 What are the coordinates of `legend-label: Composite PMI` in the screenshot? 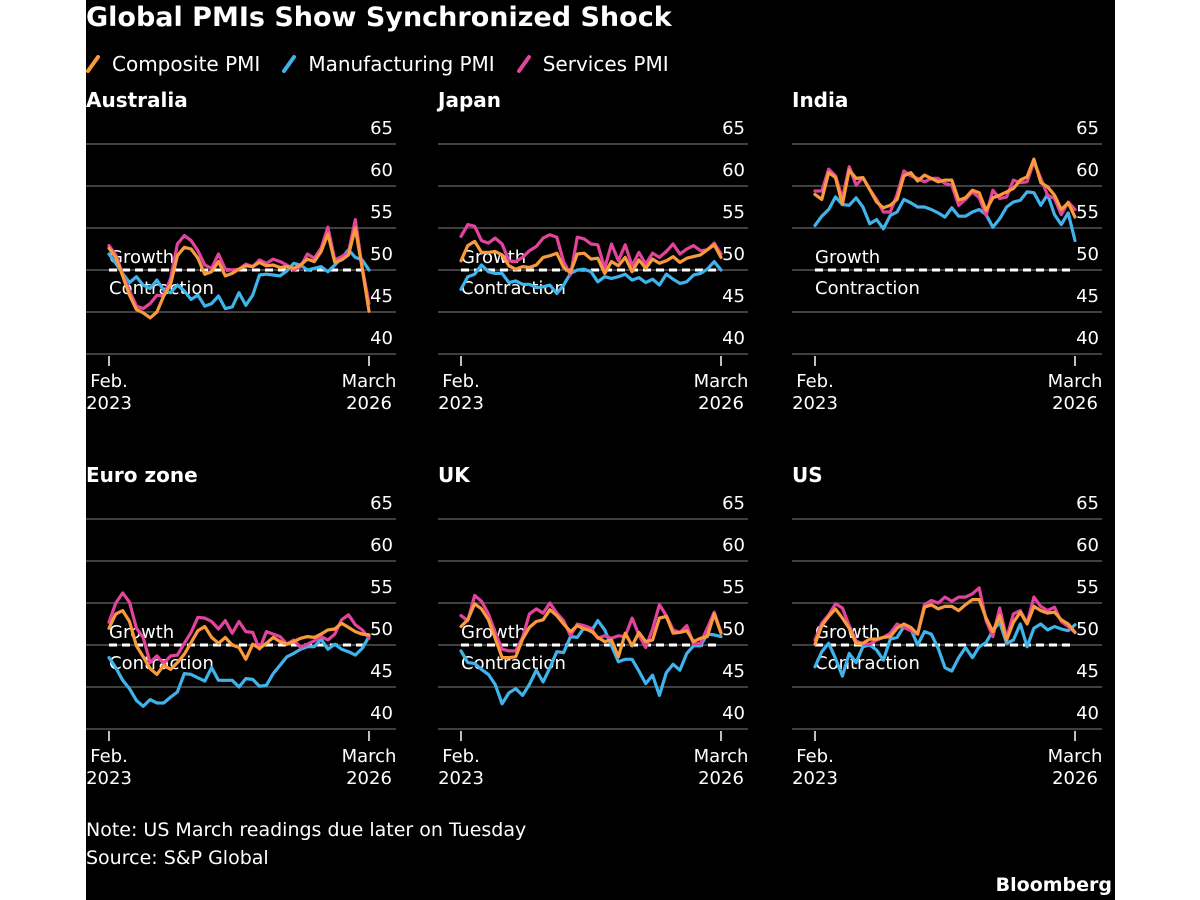 It's located at (186, 64).